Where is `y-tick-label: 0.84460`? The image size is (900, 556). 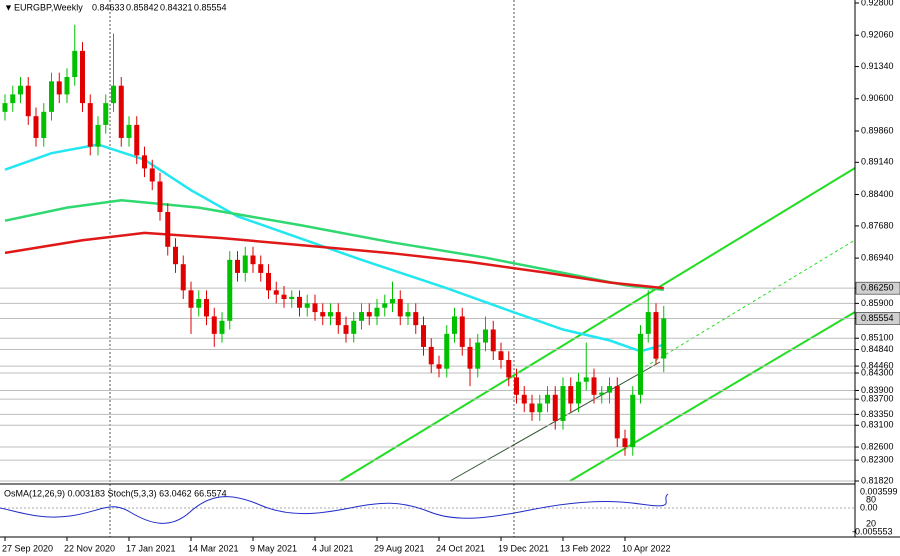
y-tick-label: 0.84460 is located at coordinates (877, 365).